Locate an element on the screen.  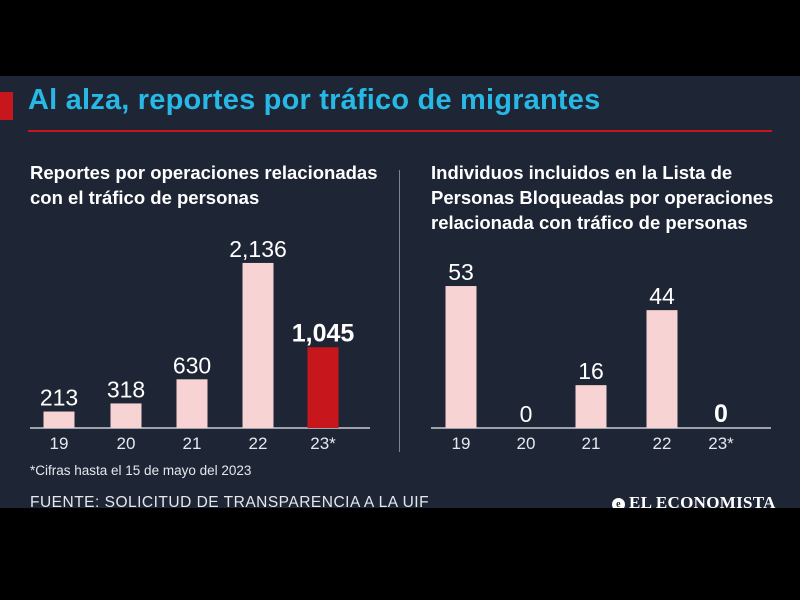
brand-name: EL ECONOMISTA is located at coordinates (702, 500).